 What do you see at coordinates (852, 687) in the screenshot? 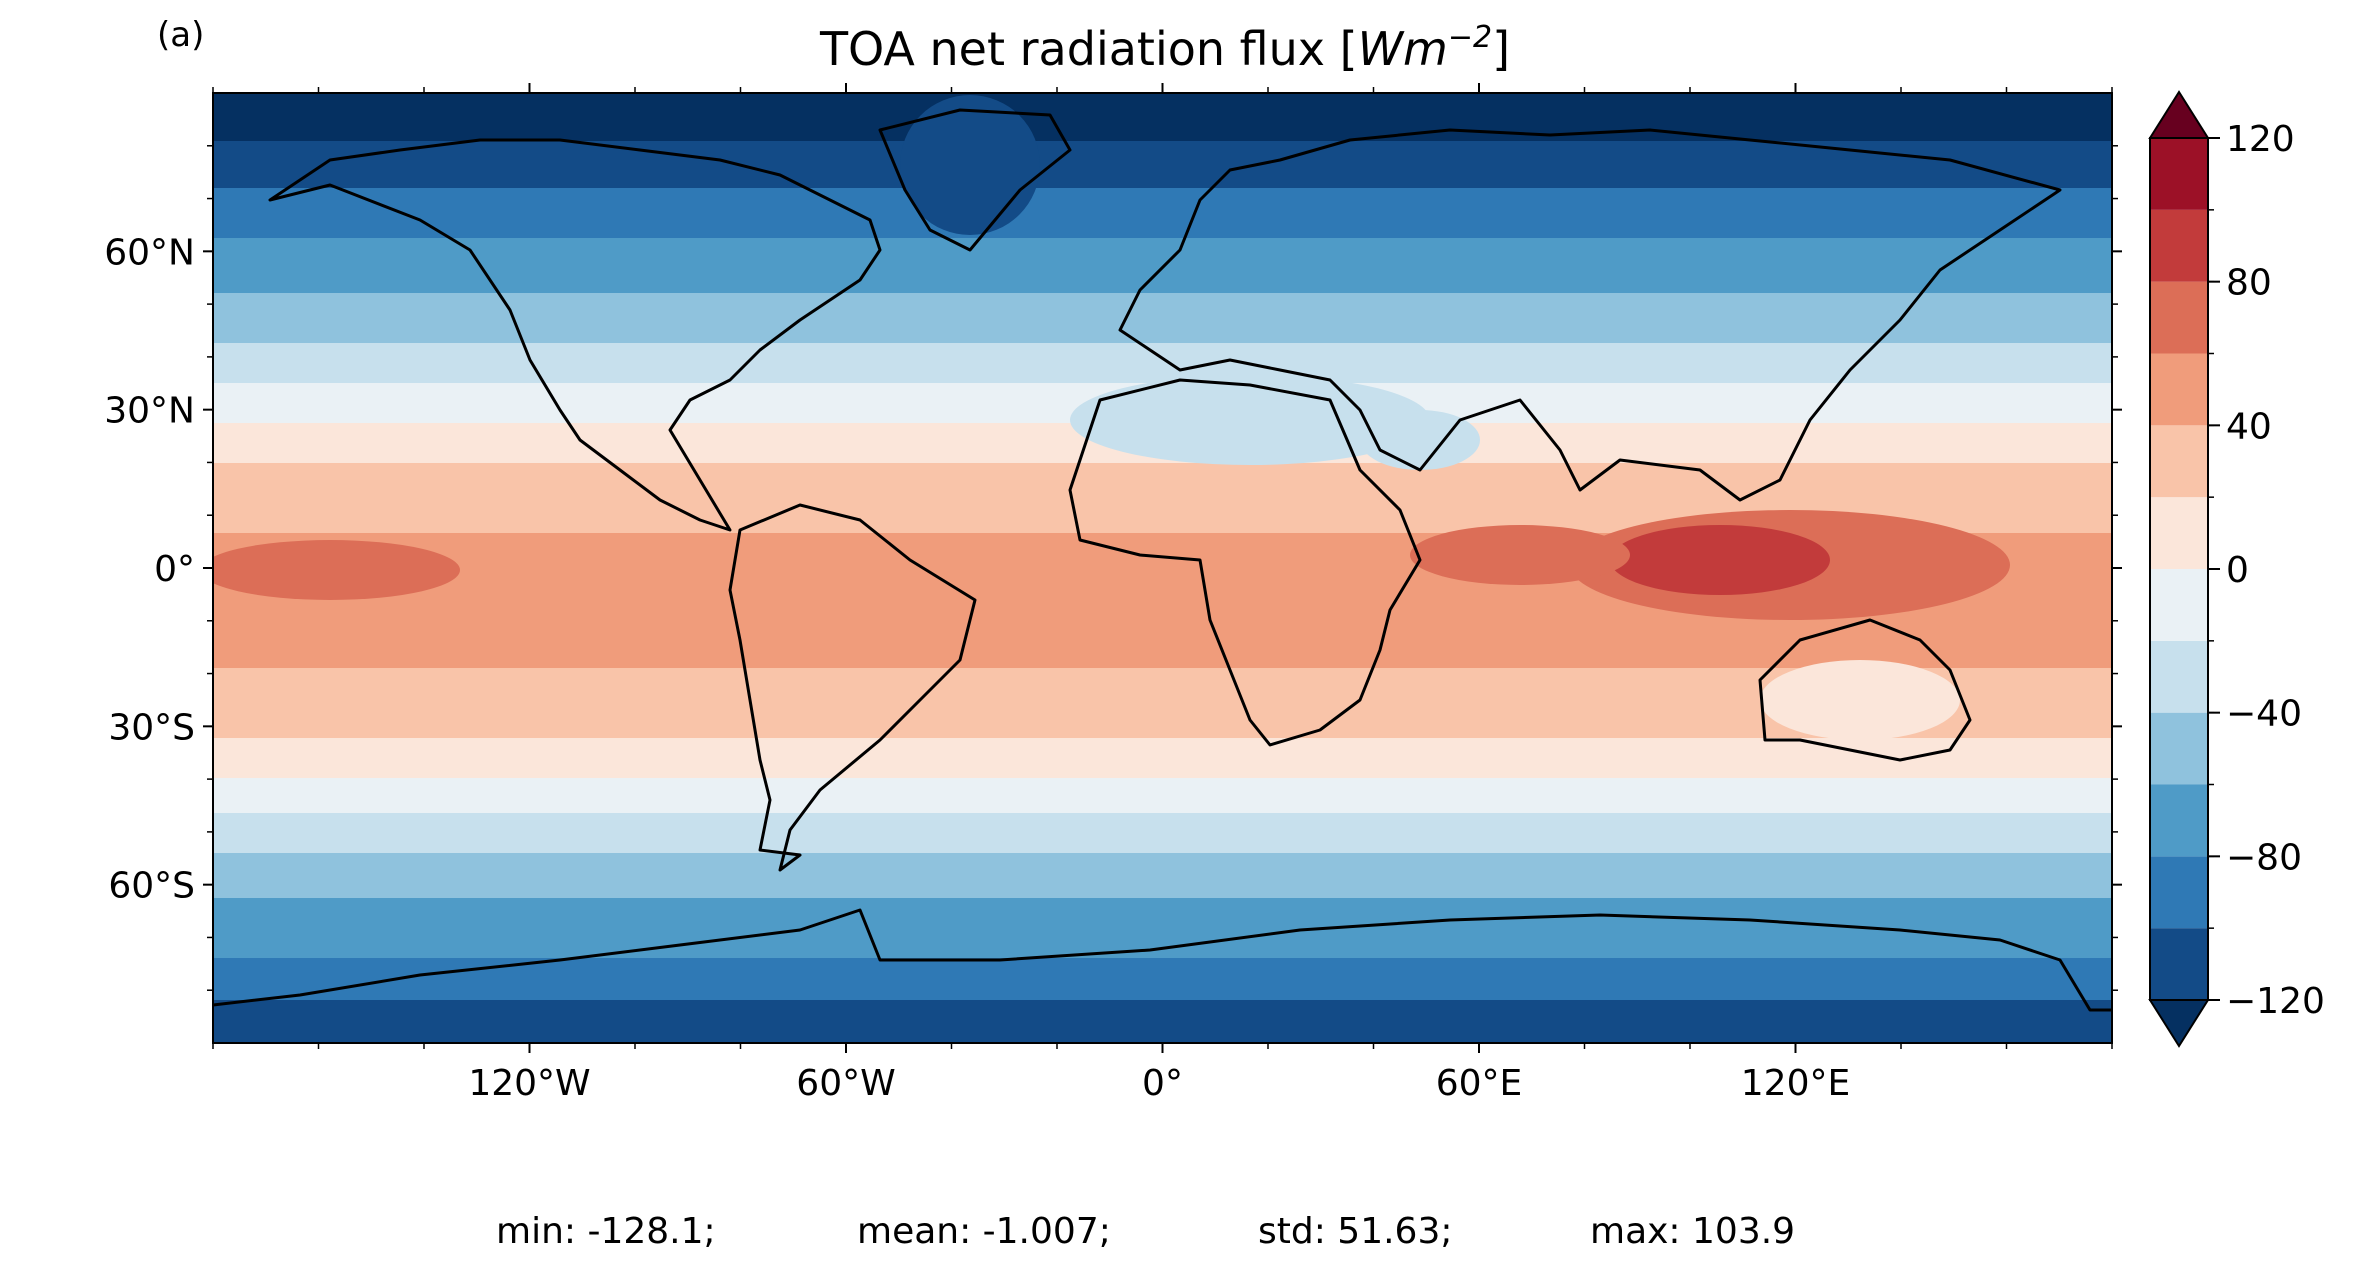
I see `coastline-south-america` at bounding box center [852, 687].